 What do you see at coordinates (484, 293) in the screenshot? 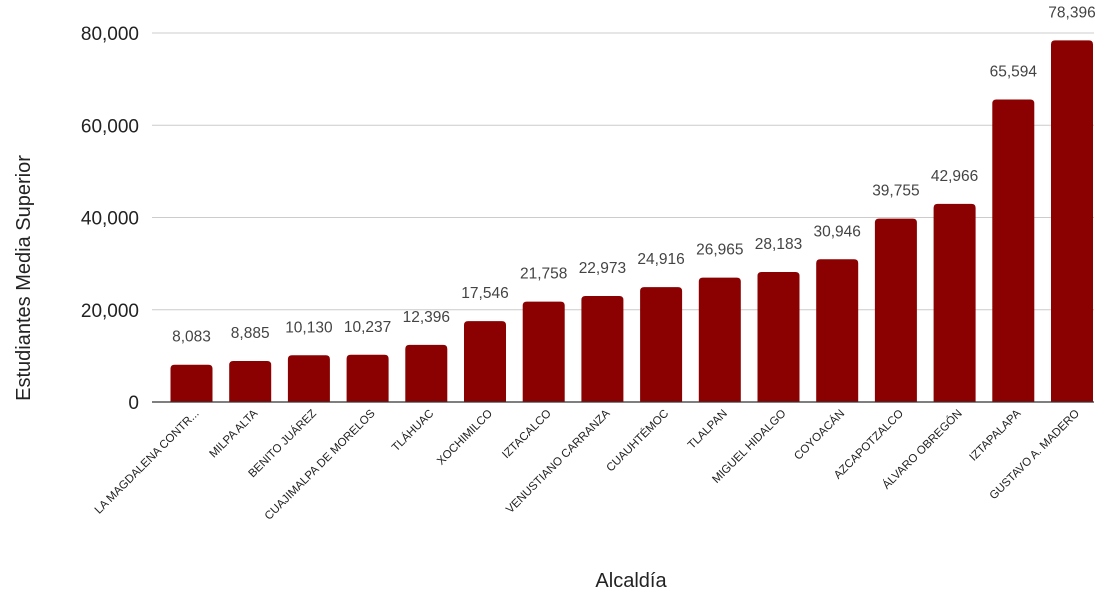
I see `data-label: 17,546` at bounding box center [484, 293].